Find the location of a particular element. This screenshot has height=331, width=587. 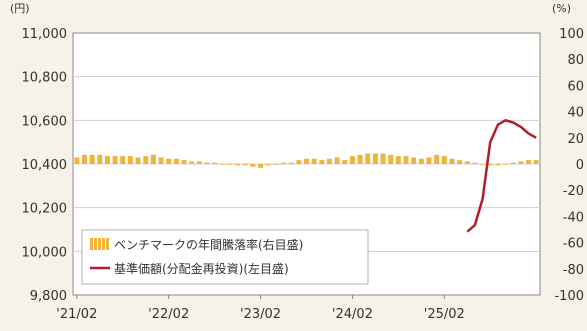

left-tick-label: 10,400 is located at coordinates (45, 165).